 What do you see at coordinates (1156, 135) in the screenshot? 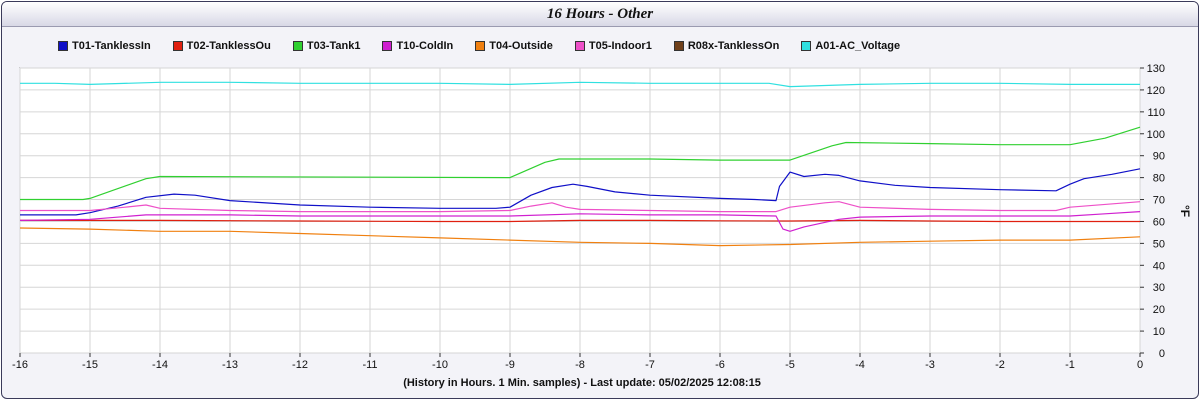
I see `y-tick-label: 100` at bounding box center [1156, 135].